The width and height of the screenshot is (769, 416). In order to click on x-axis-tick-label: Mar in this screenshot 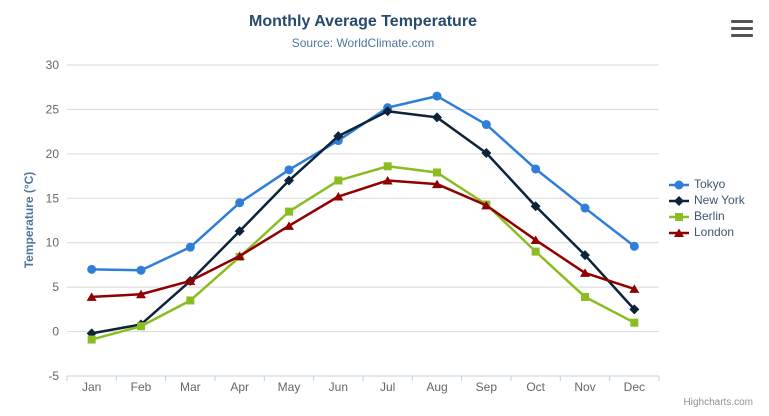, I will do `click(190, 387)`.